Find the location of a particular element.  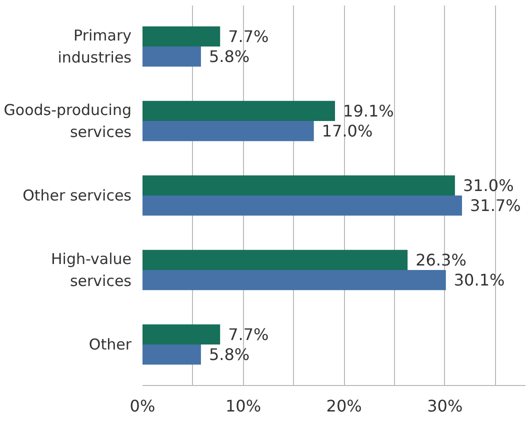

x-tick-label: 30% is located at coordinates (445, 406).